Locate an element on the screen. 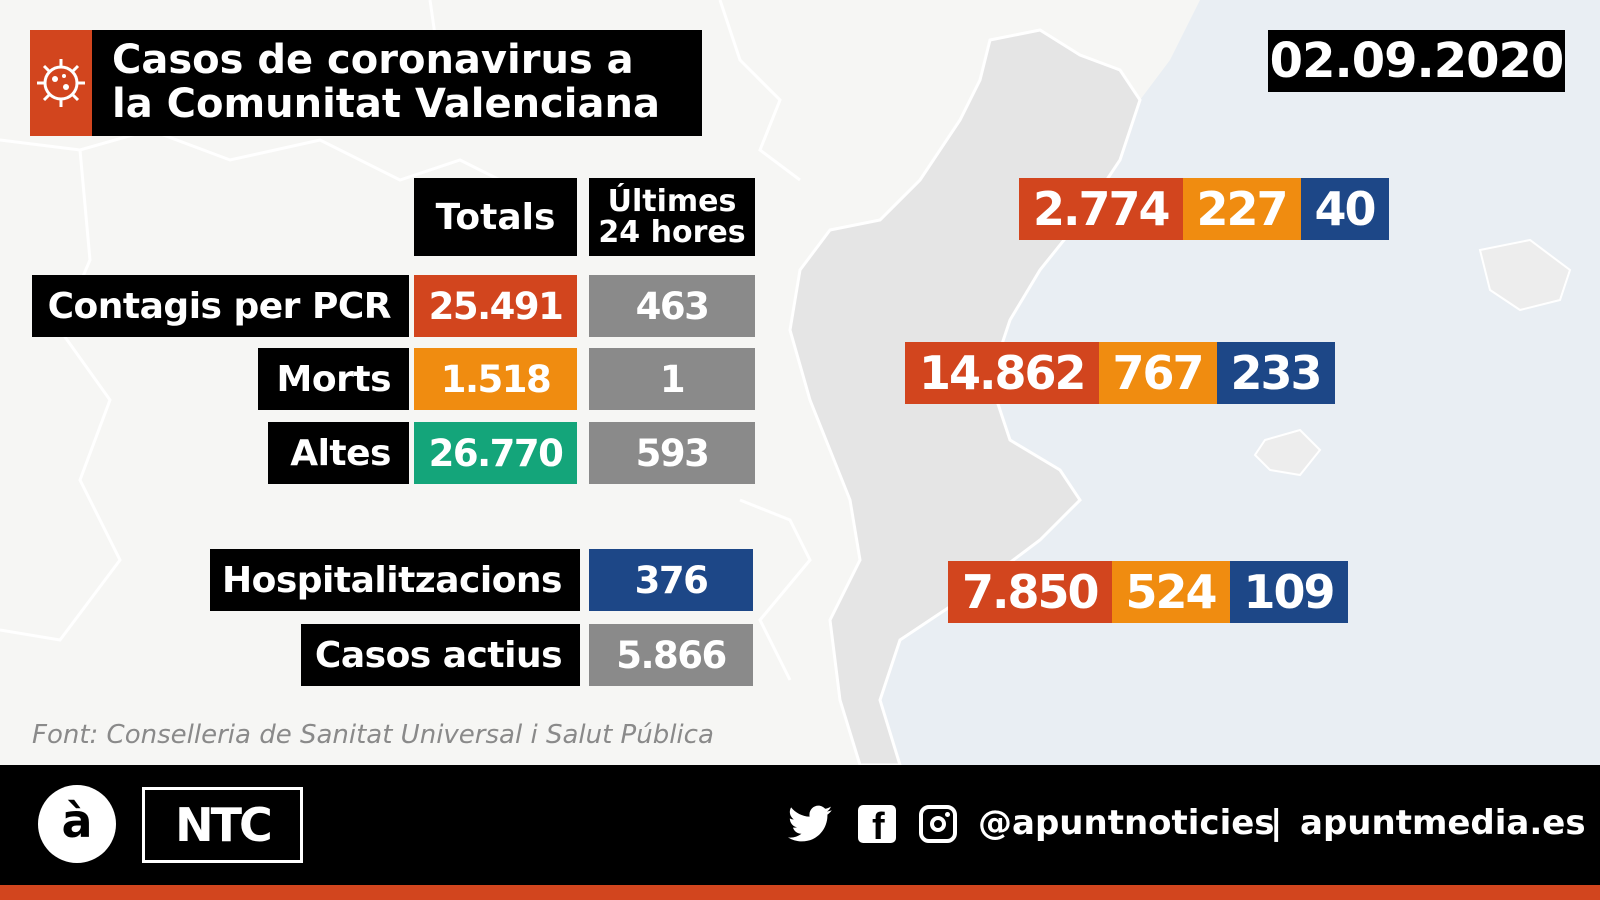 This screenshot has height=900, width=1600. footer-handle: @apuntnoticies is located at coordinates (1126, 823).